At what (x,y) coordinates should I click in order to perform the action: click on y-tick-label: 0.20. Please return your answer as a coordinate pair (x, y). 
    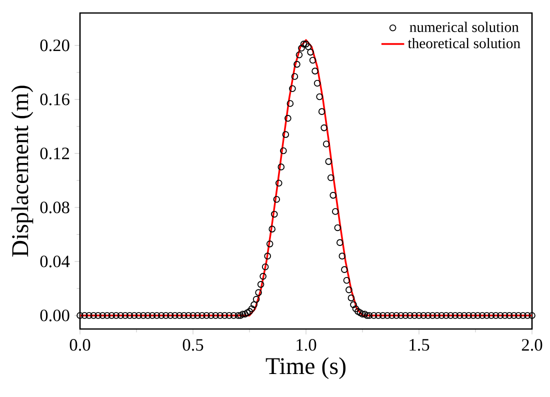
    Looking at the image, I should click on (55, 46).